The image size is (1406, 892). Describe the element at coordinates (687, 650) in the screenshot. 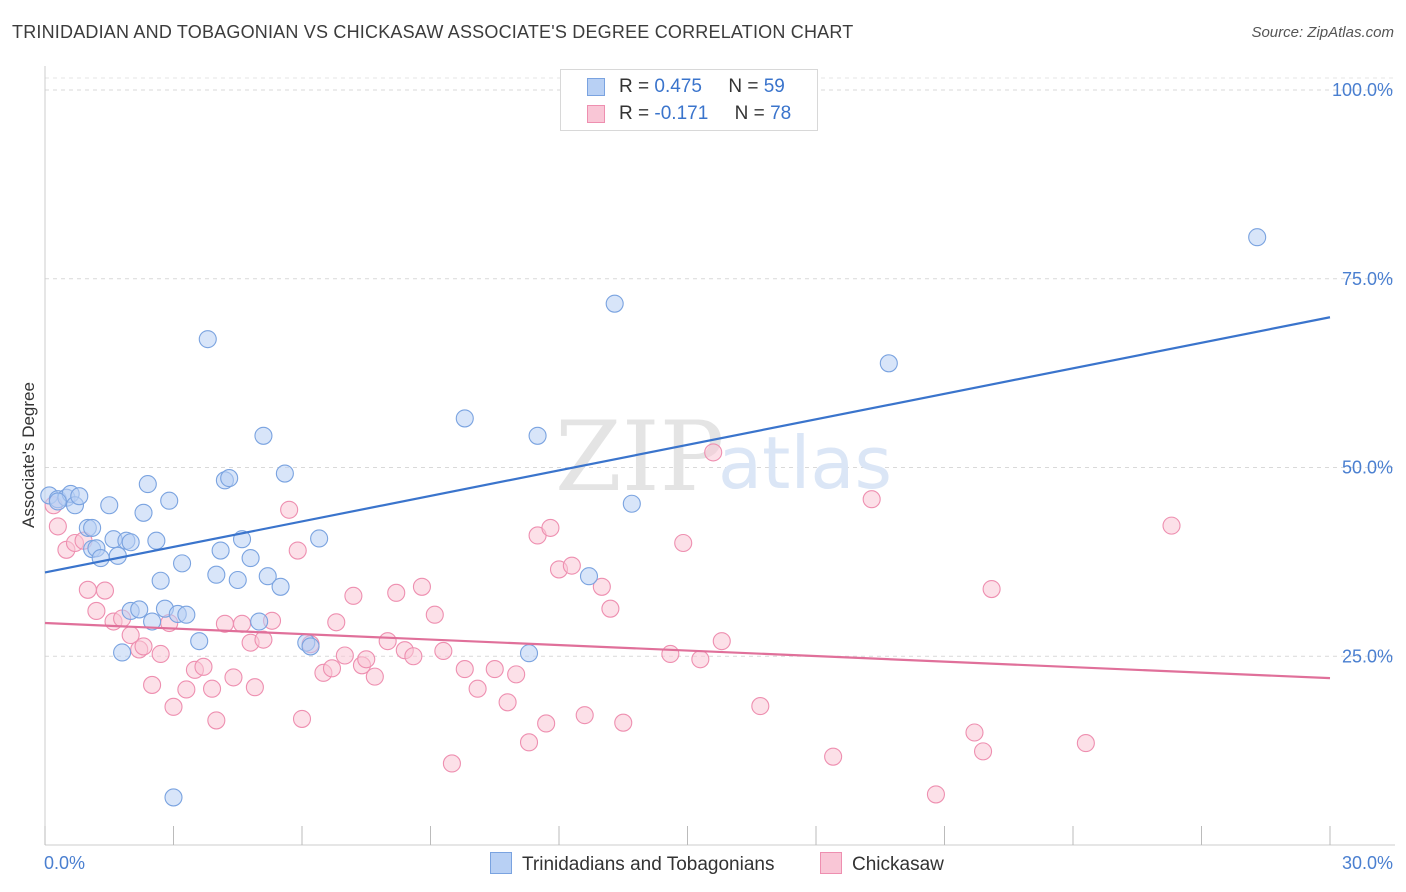

I see `chickasaw-trend-line` at that location.